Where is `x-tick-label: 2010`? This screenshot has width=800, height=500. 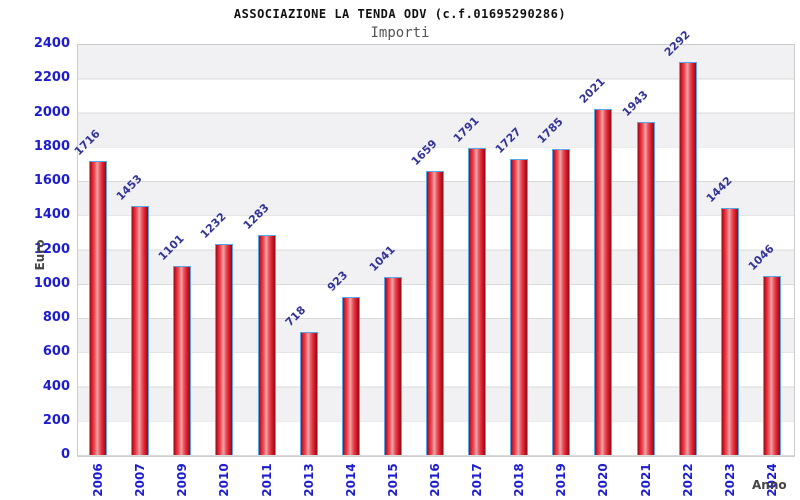
x-tick-label: 2010 is located at coordinates (224, 480).